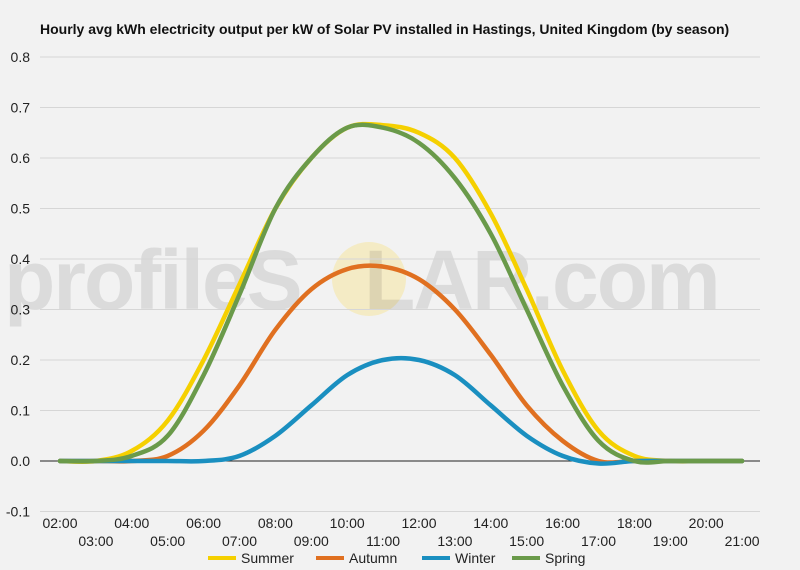  I want to click on y-tick-label: 0.0, so click(21, 461).